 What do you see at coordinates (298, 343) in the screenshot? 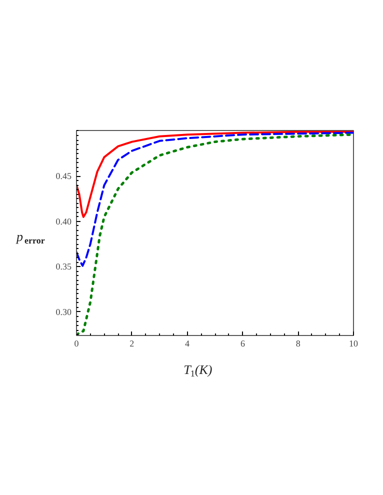
I see `x-tick-label: 8` at bounding box center [298, 343].